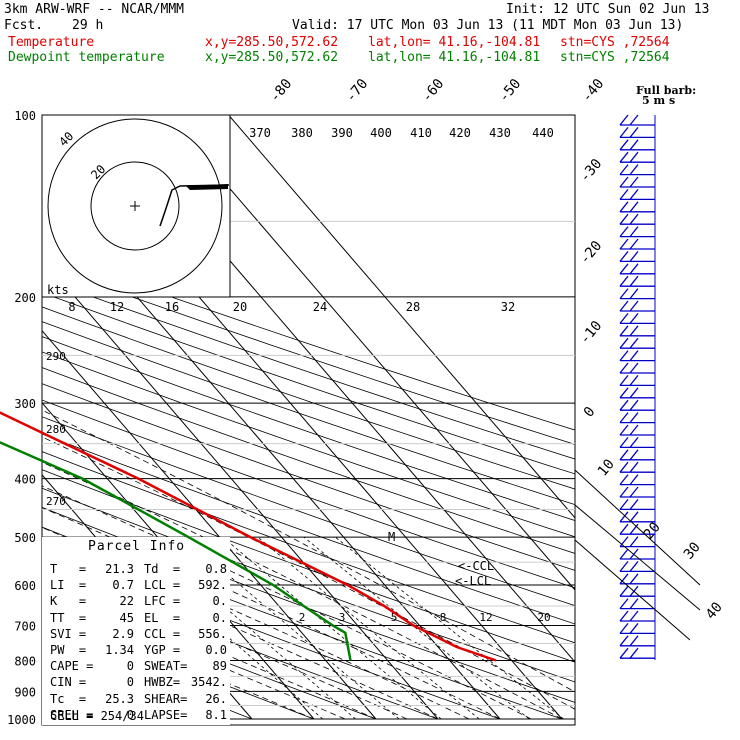 Image resolution: width=740 pixels, height=740 pixels. Describe the element at coordinates (68, 682) in the screenshot. I see `parcel-row-7-cell-0: CIN =` at that location.